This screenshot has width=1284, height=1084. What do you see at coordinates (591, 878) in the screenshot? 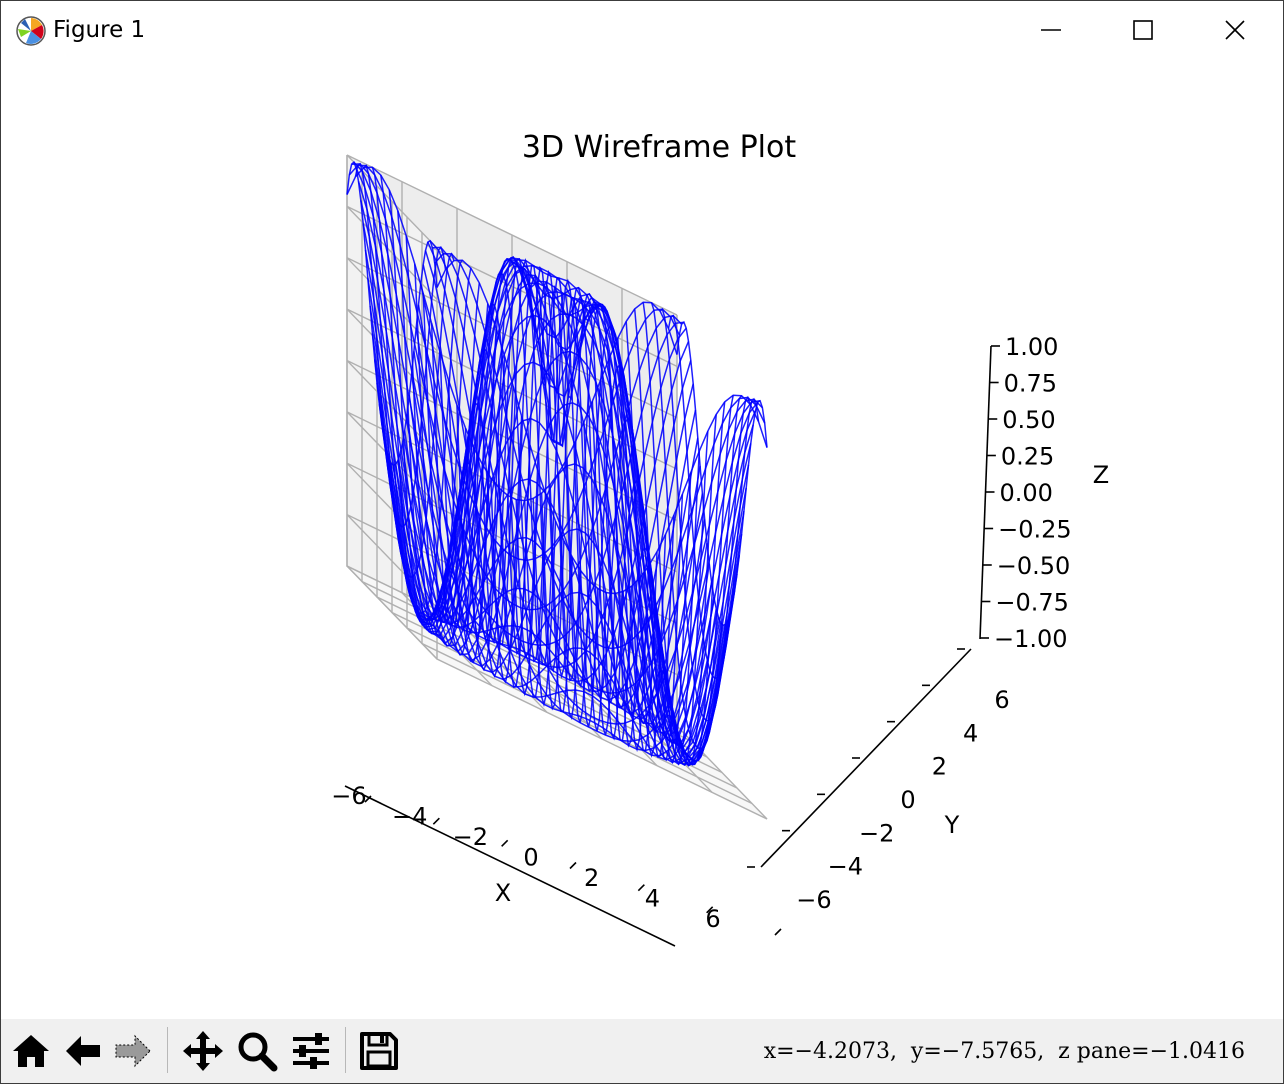
I see `x-tick-label: 2` at bounding box center [591, 878].